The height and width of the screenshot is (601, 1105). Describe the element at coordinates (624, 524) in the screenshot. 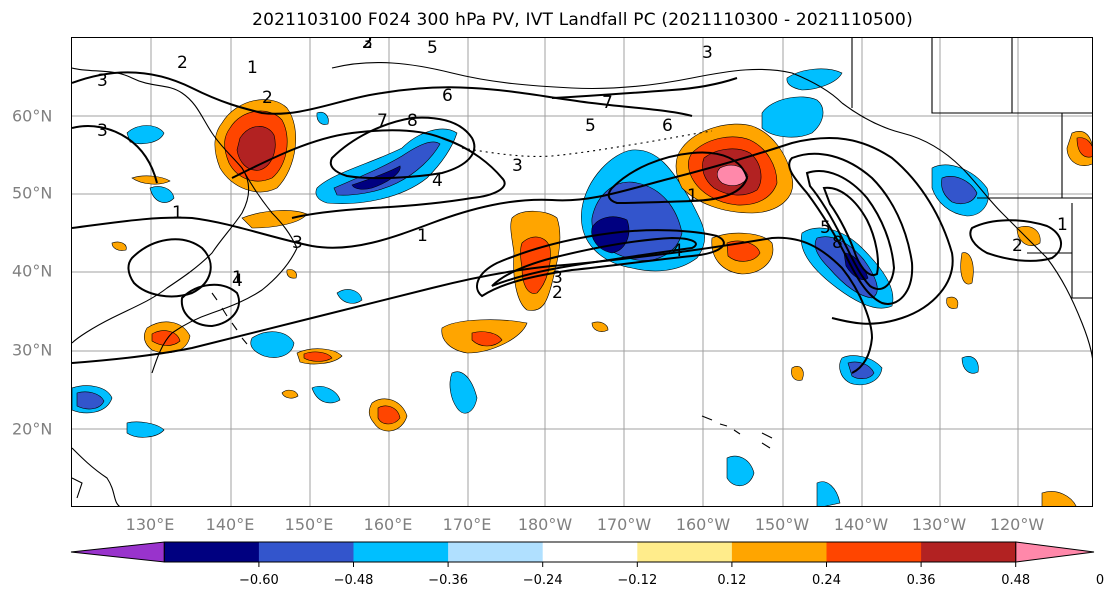

I see `lon-label-170w: 170°W` at that location.